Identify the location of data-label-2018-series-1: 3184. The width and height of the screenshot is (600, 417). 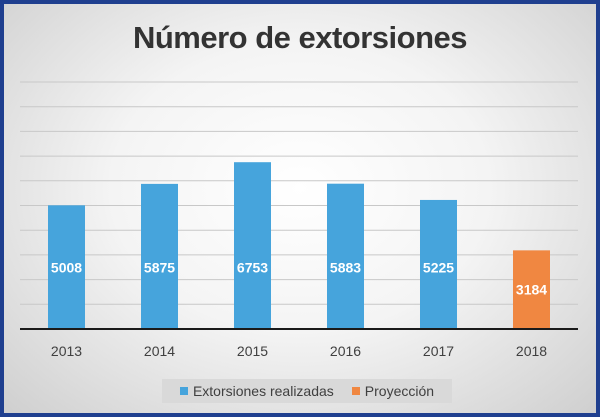
(531, 290).